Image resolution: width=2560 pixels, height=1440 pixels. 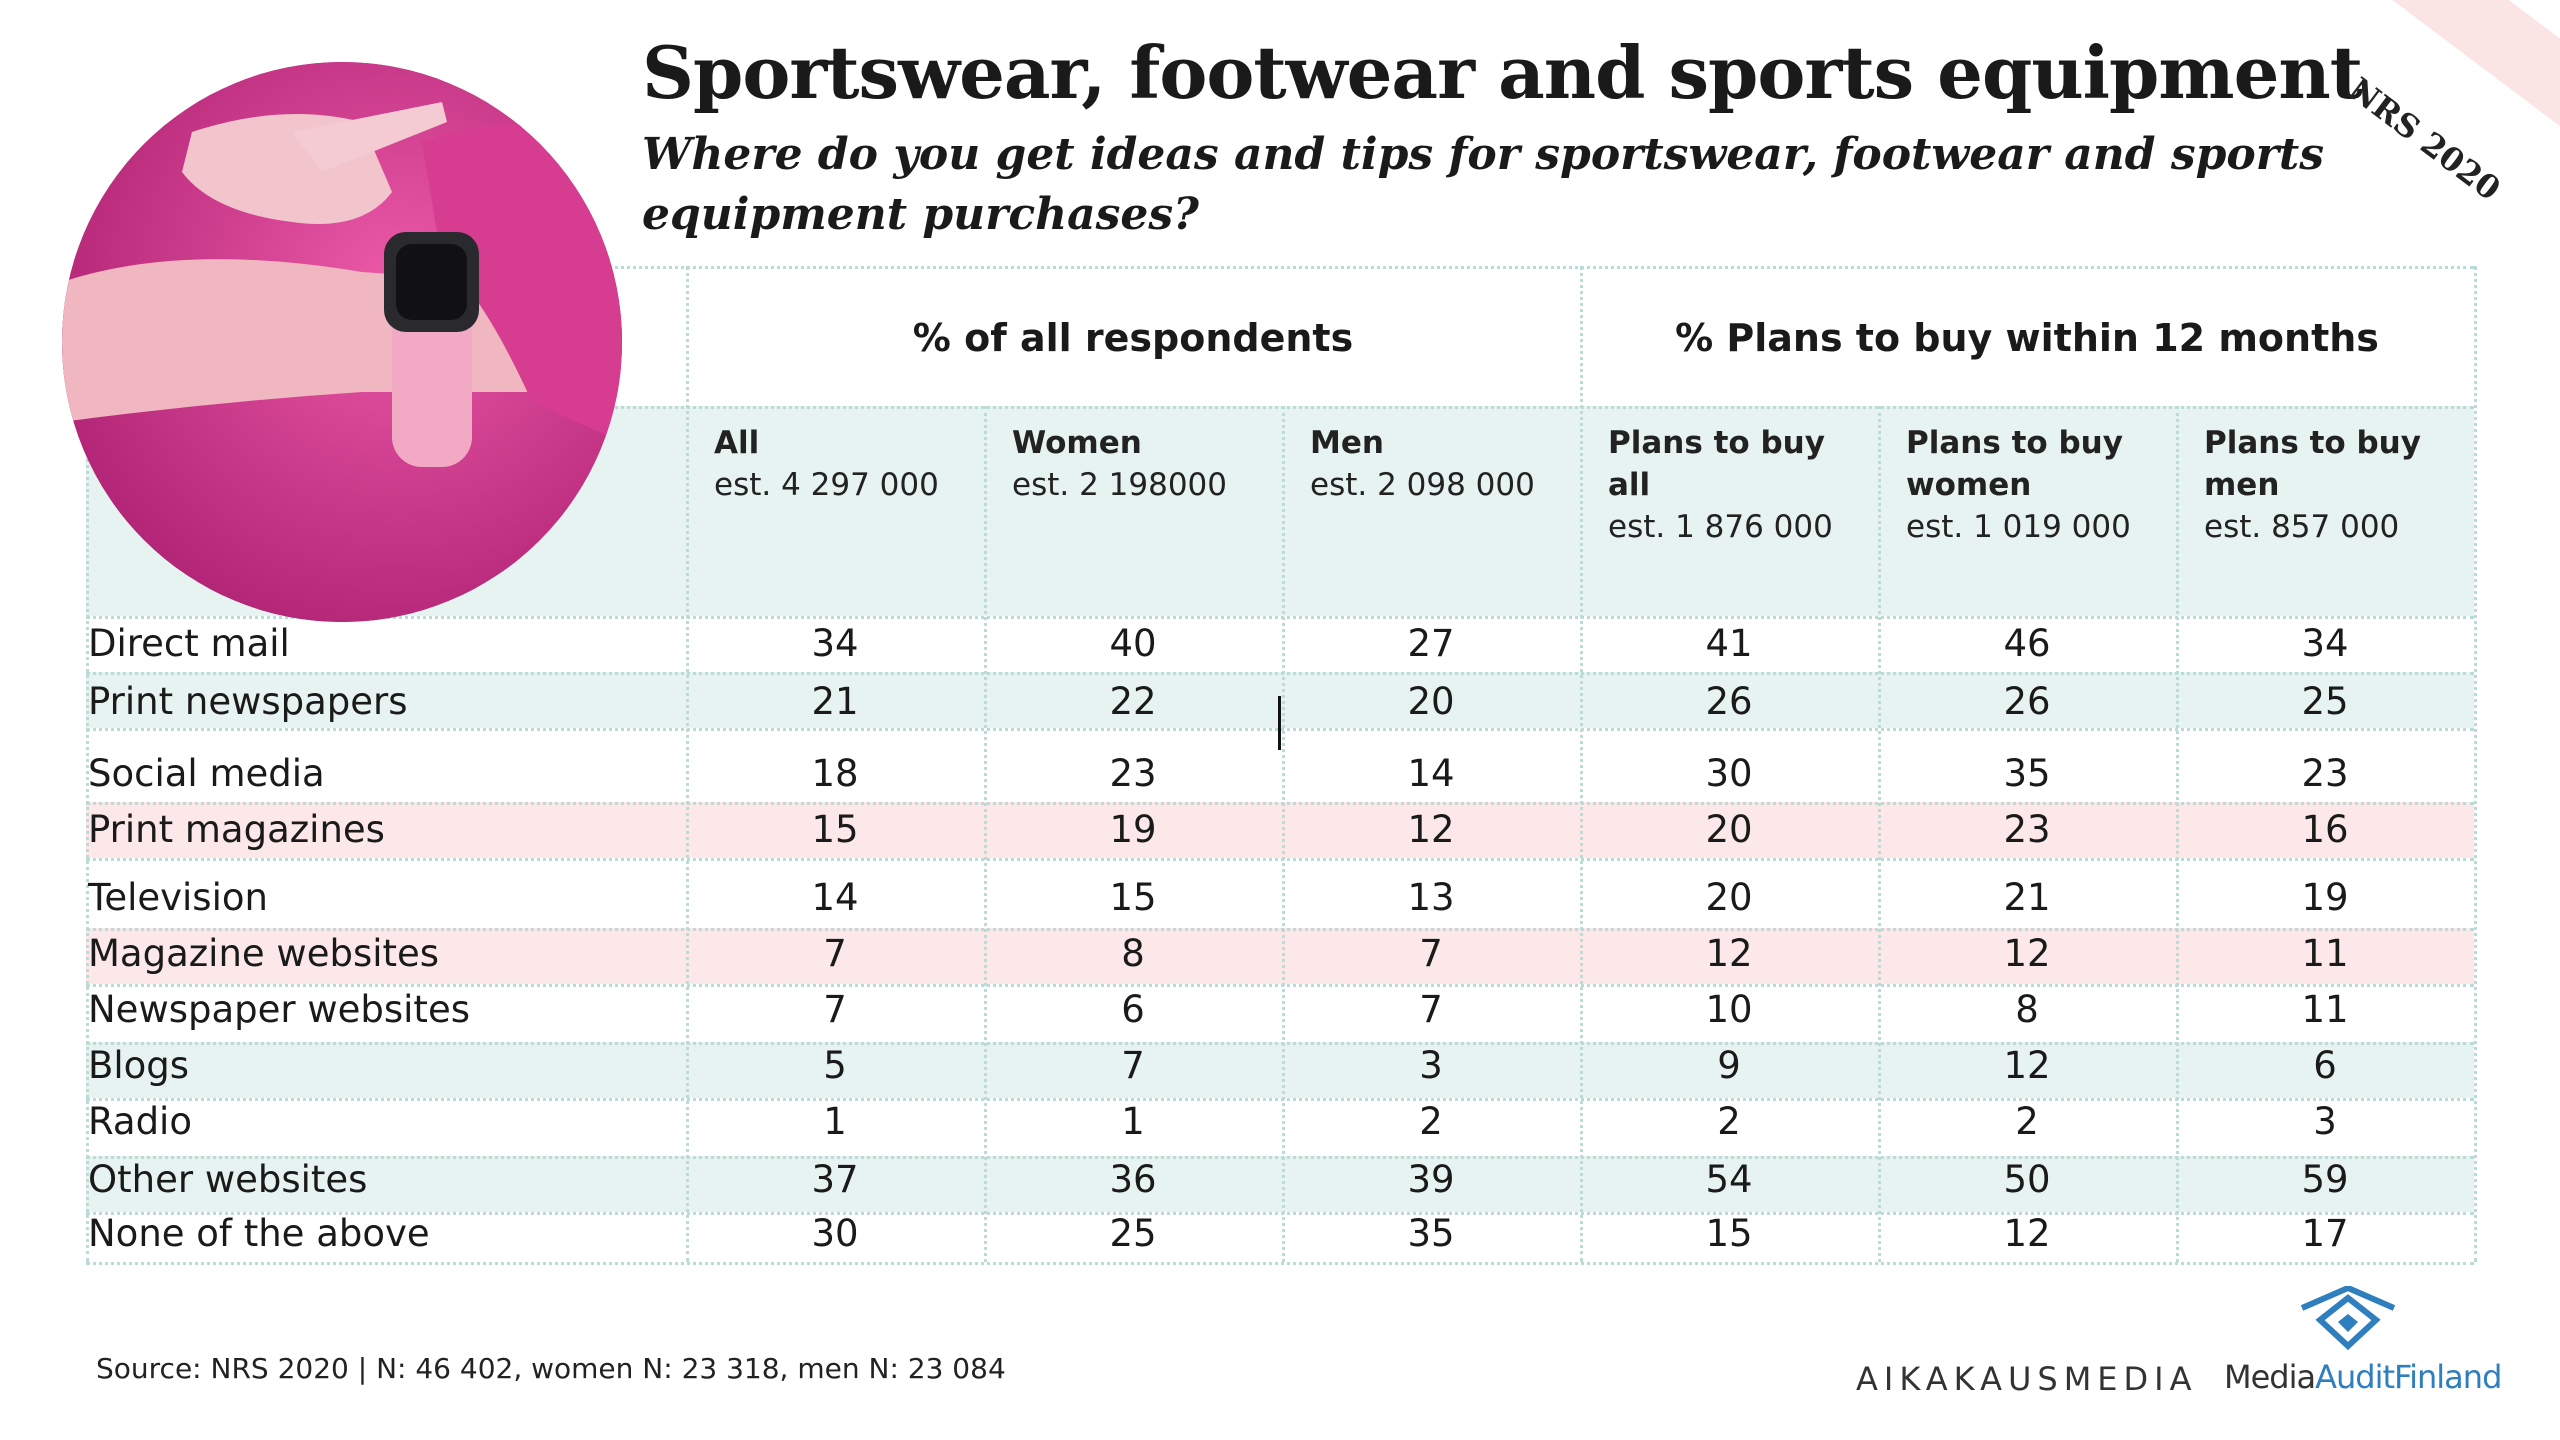 I want to click on row-label: Print magazines, so click(x=236, y=829).